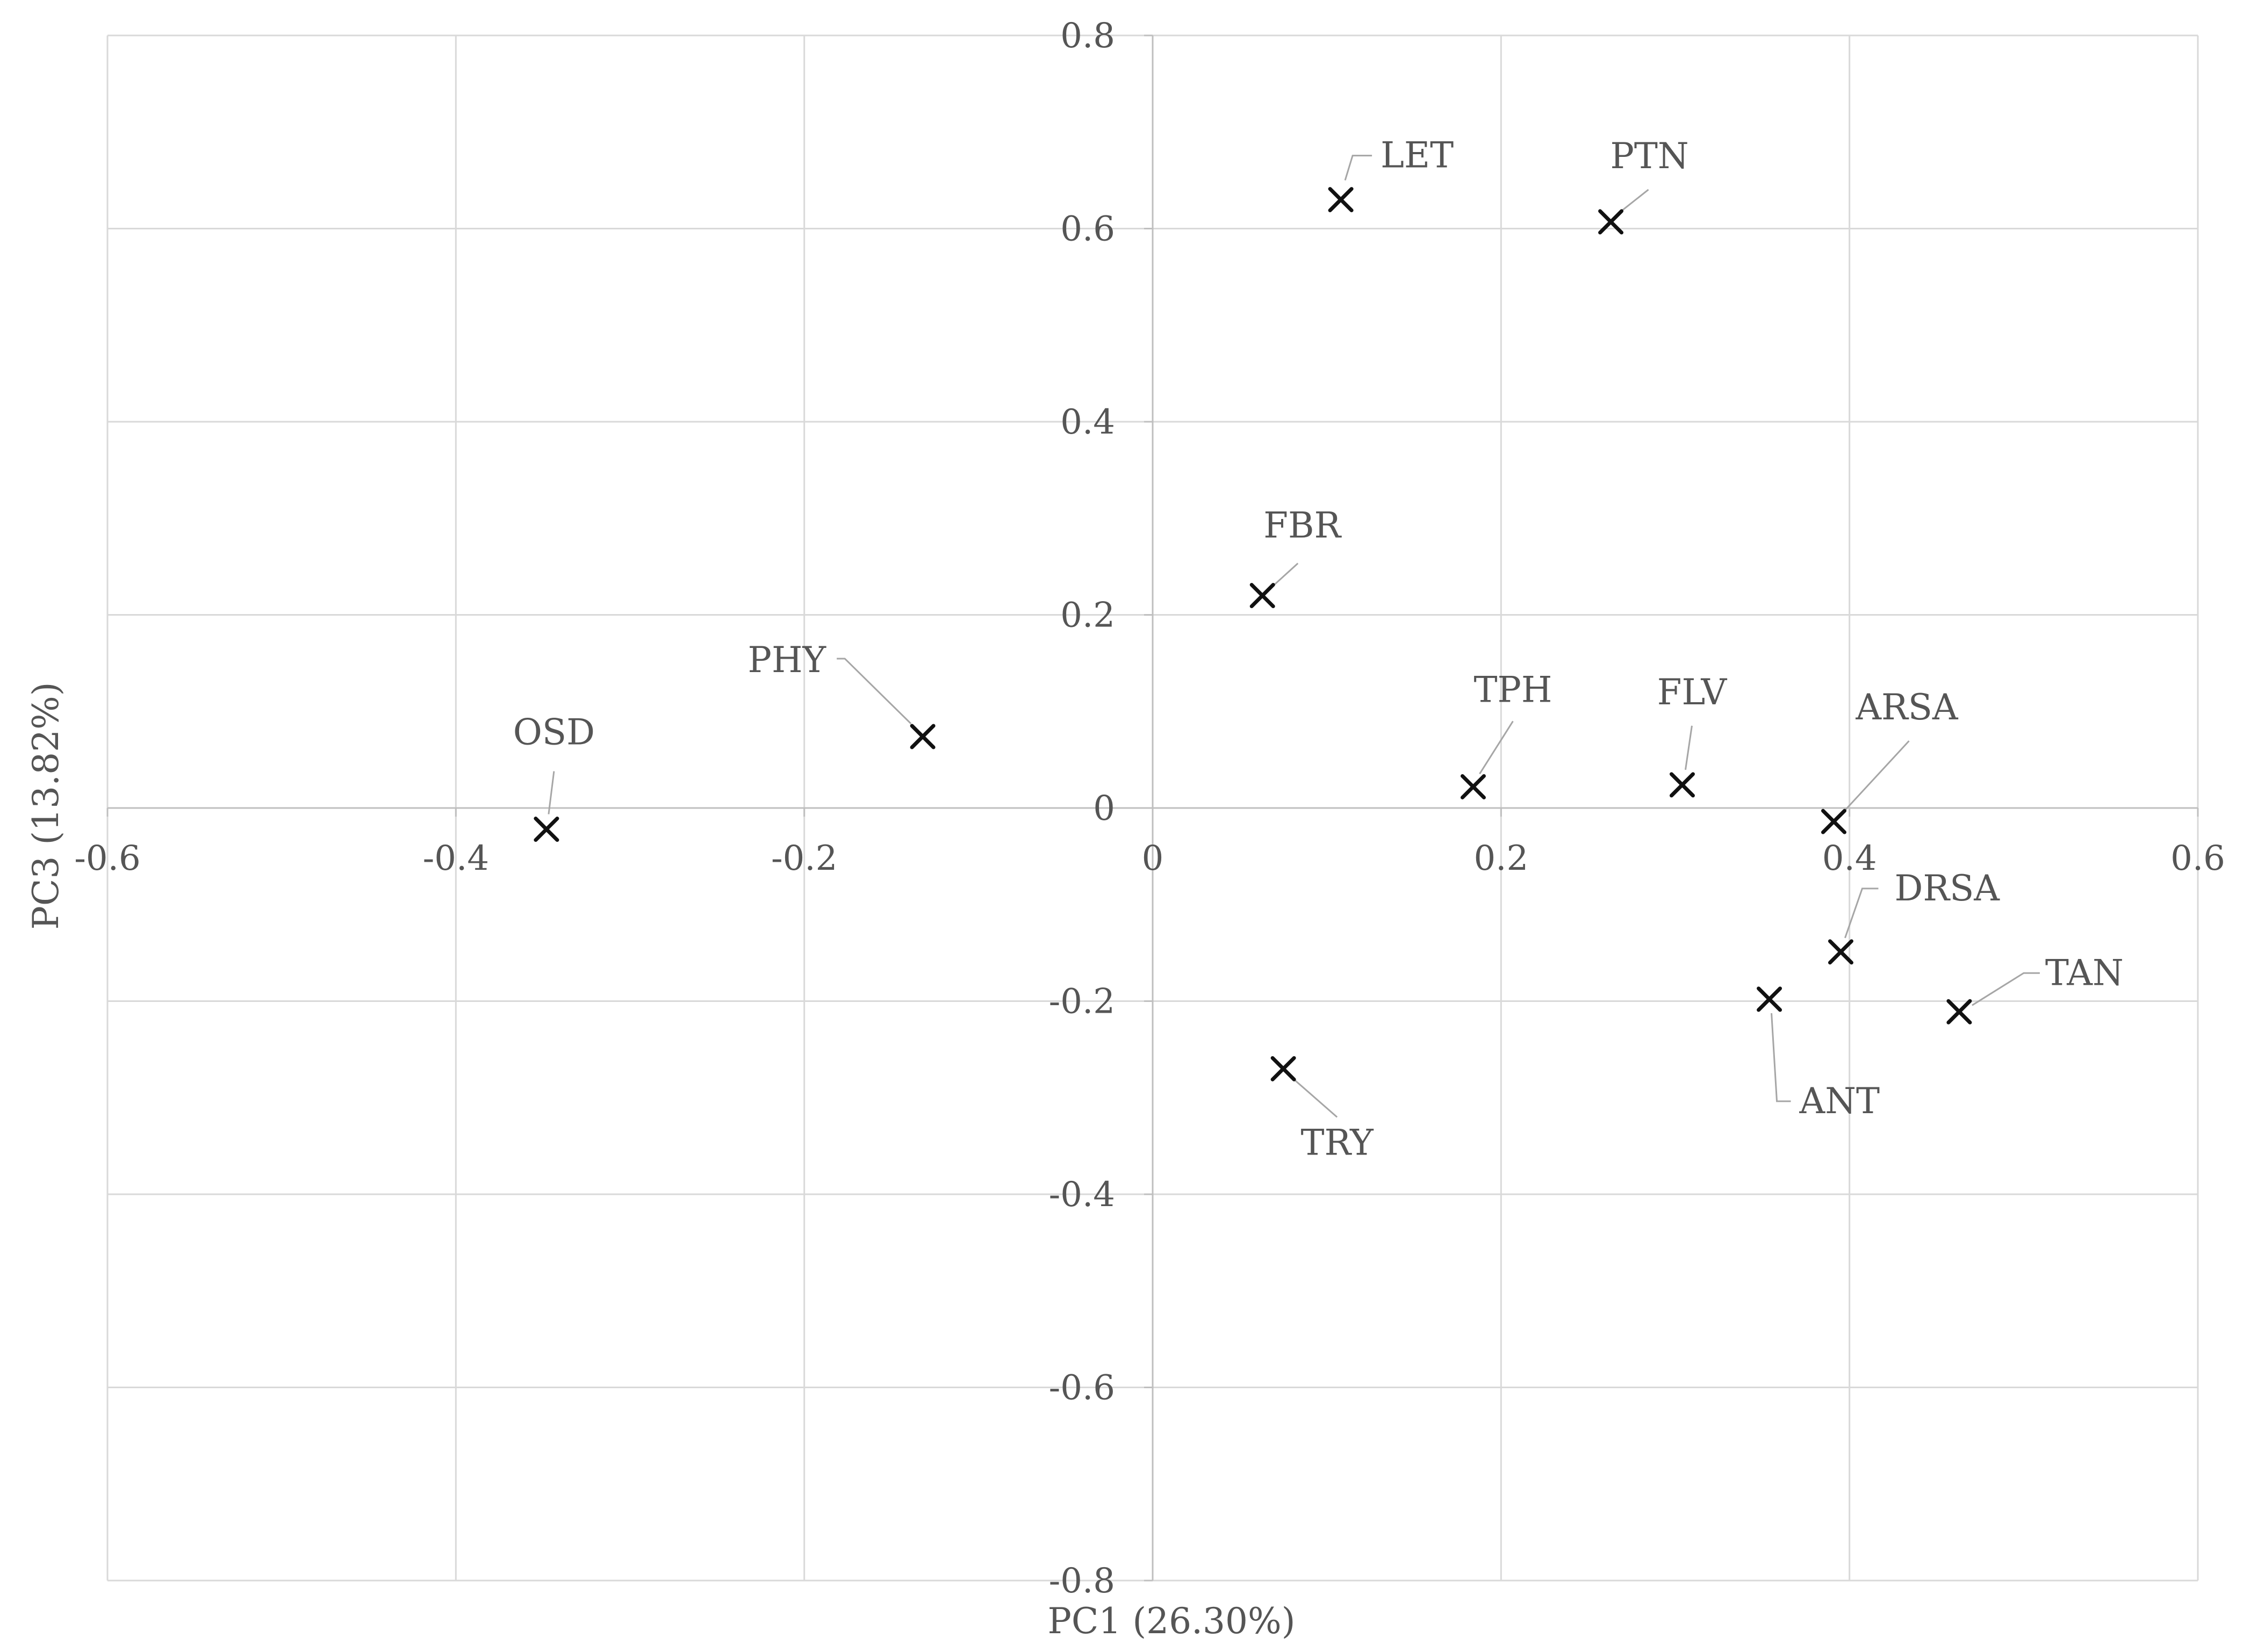 The height and width of the screenshot is (1652, 2243). What do you see at coordinates (1512, 689) in the screenshot?
I see `data-point-label: TPH` at bounding box center [1512, 689].